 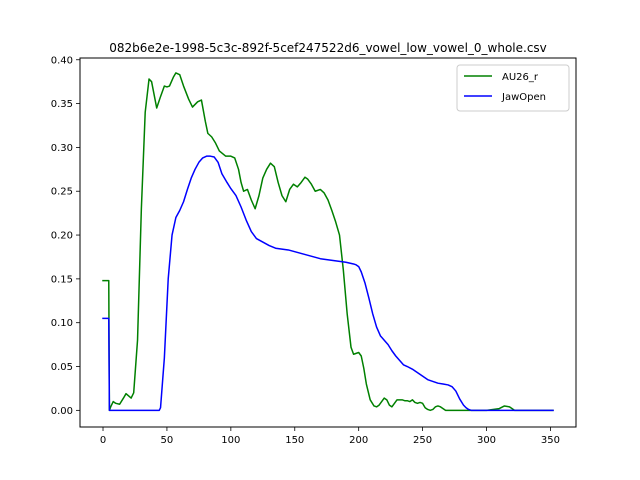 What do you see at coordinates (62, 148) in the screenshot?
I see `y-tick-label: 0.30` at bounding box center [62, 148].